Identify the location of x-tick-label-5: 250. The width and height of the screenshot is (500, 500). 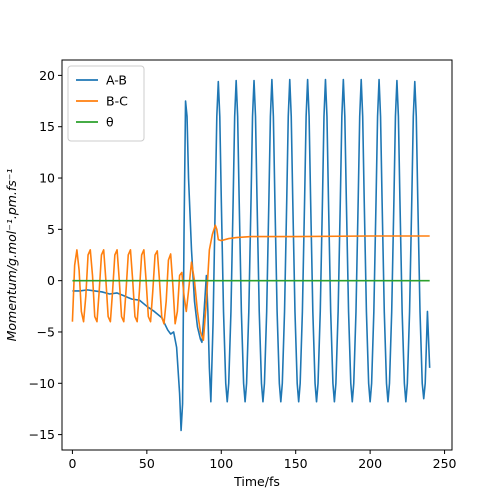
(445, 463).